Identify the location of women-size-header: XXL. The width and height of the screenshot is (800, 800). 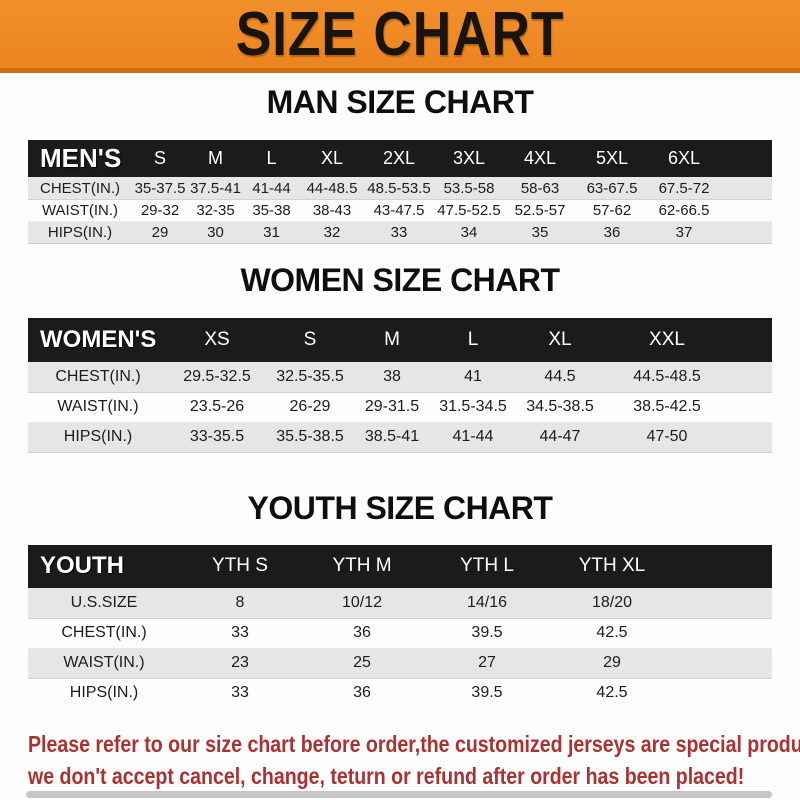
(667, 340).